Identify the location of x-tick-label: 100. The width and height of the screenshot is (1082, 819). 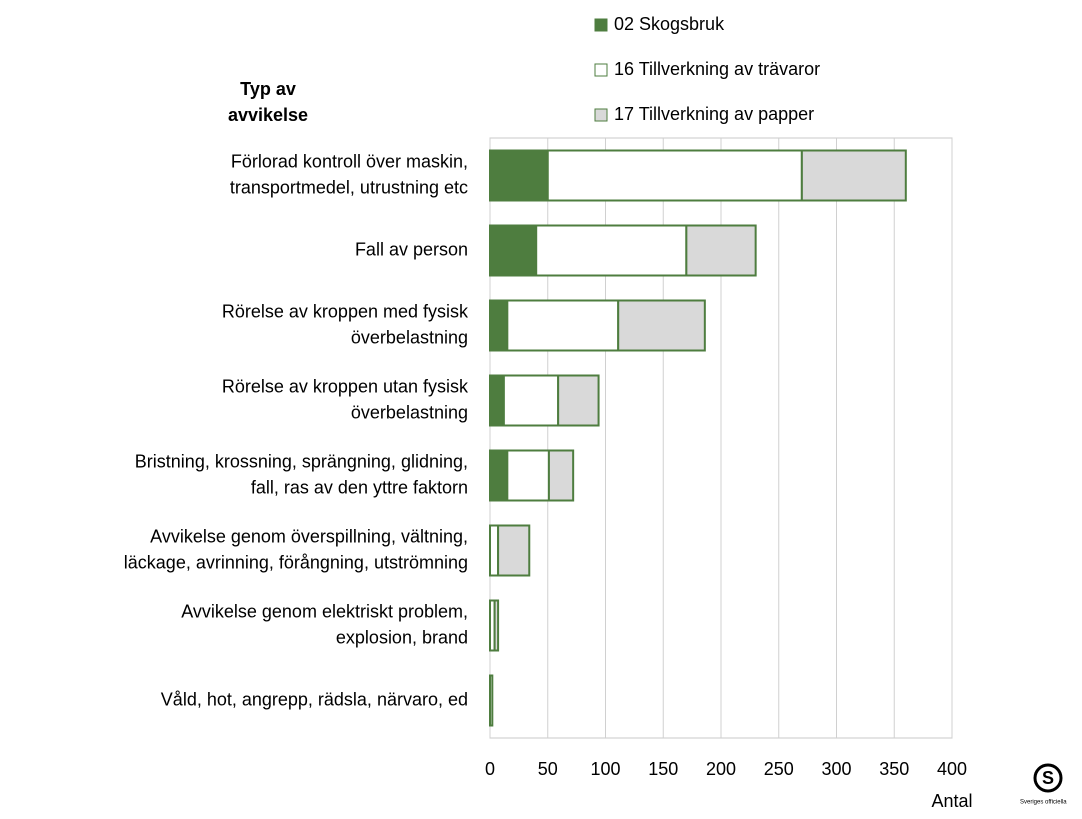
(605, 769).